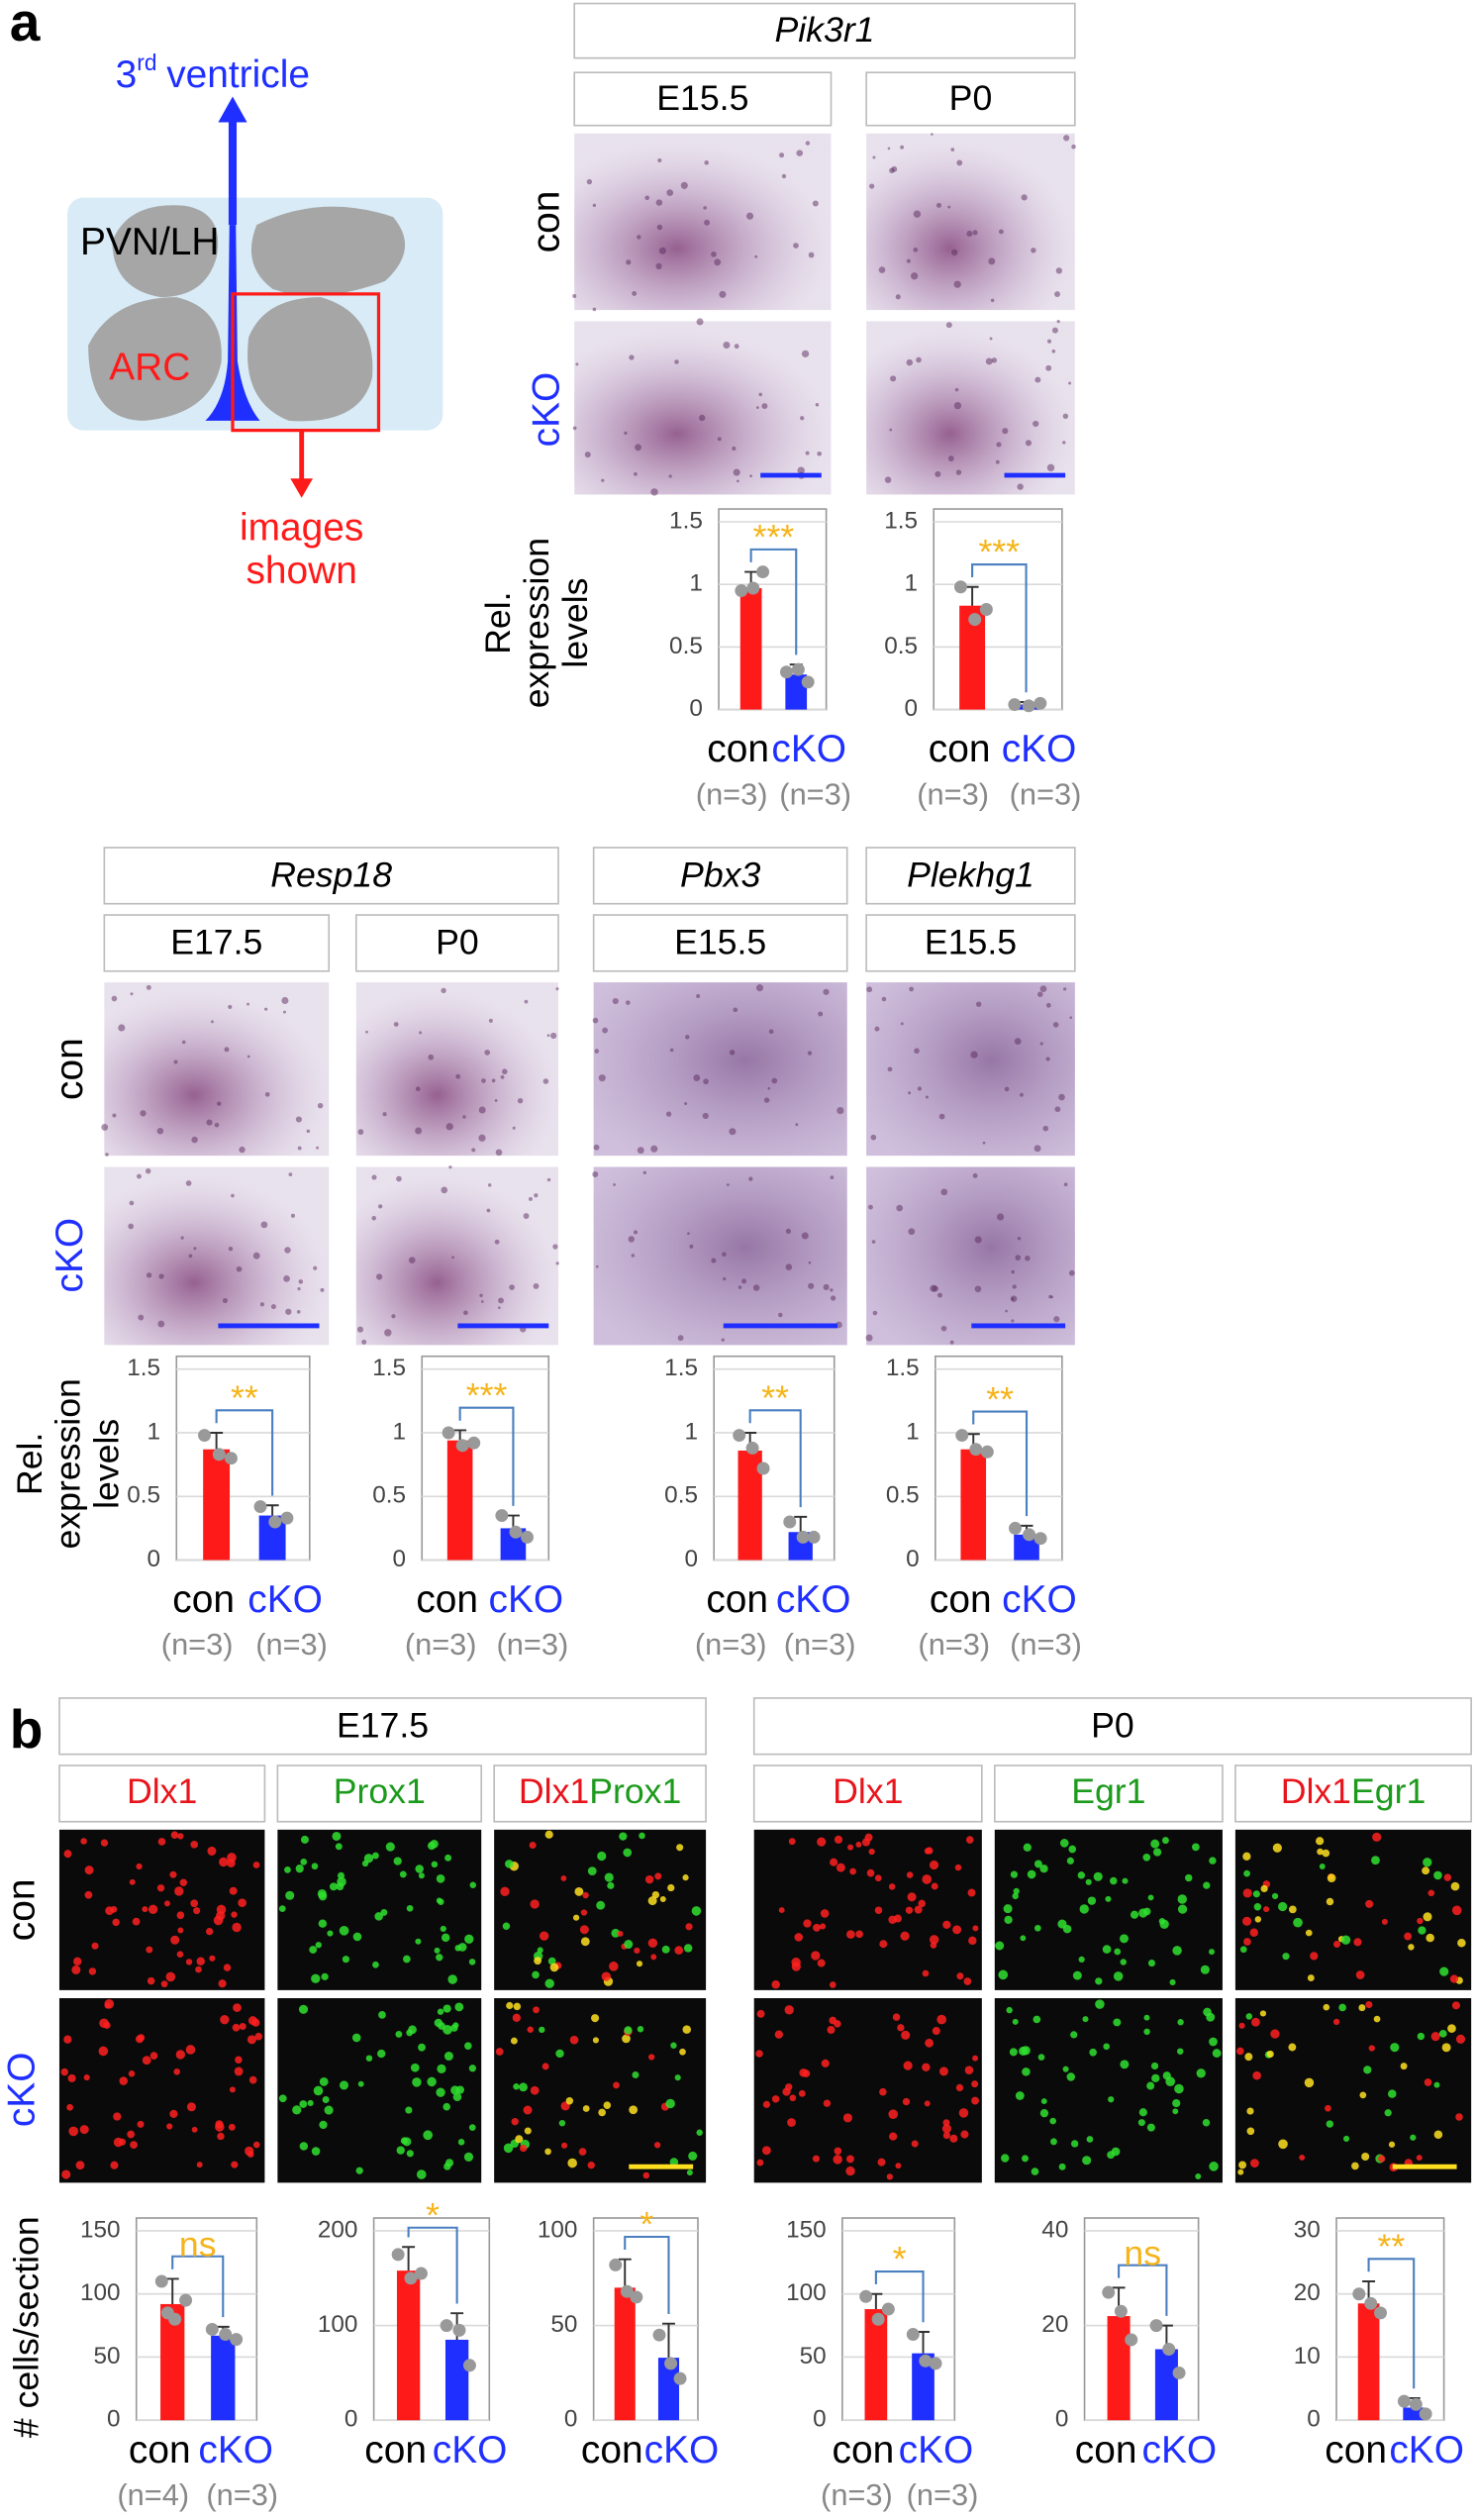  Describe the element at coordinates (774, 537) in the screenshot. I see `significance-label: ***` at that location.